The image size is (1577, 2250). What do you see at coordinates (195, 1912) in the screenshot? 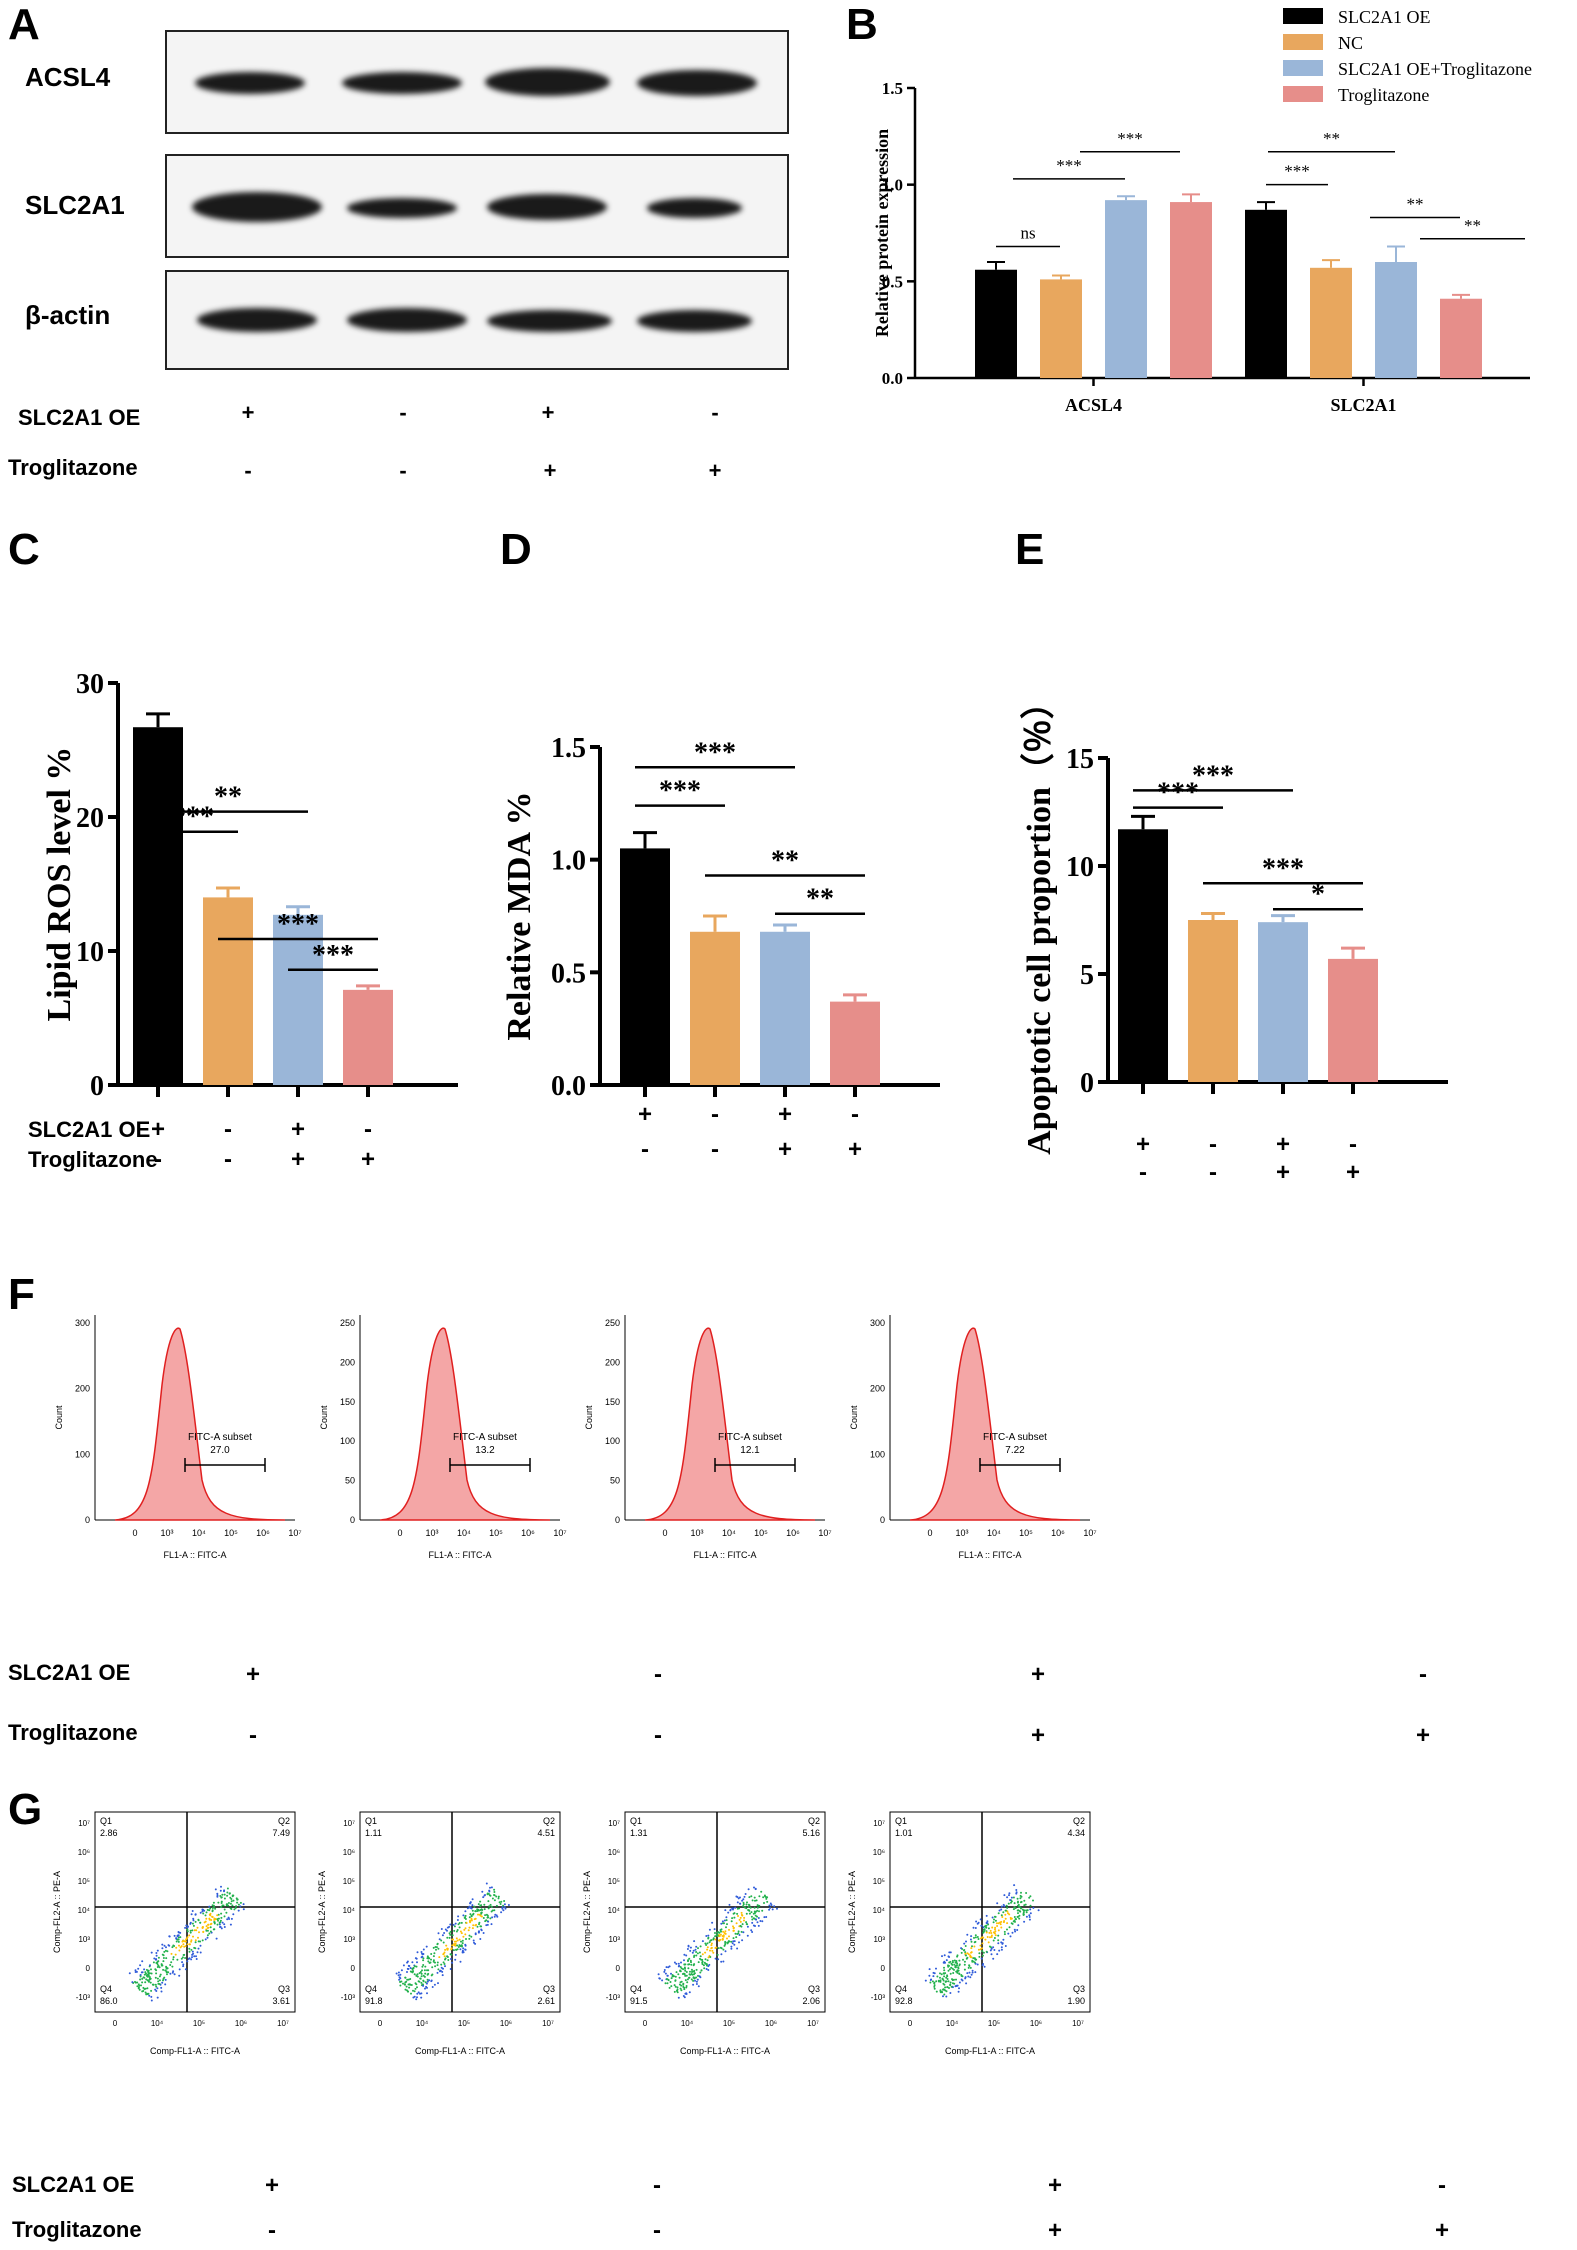
I see `scatter-frame` at bounding box center [195, 1912].